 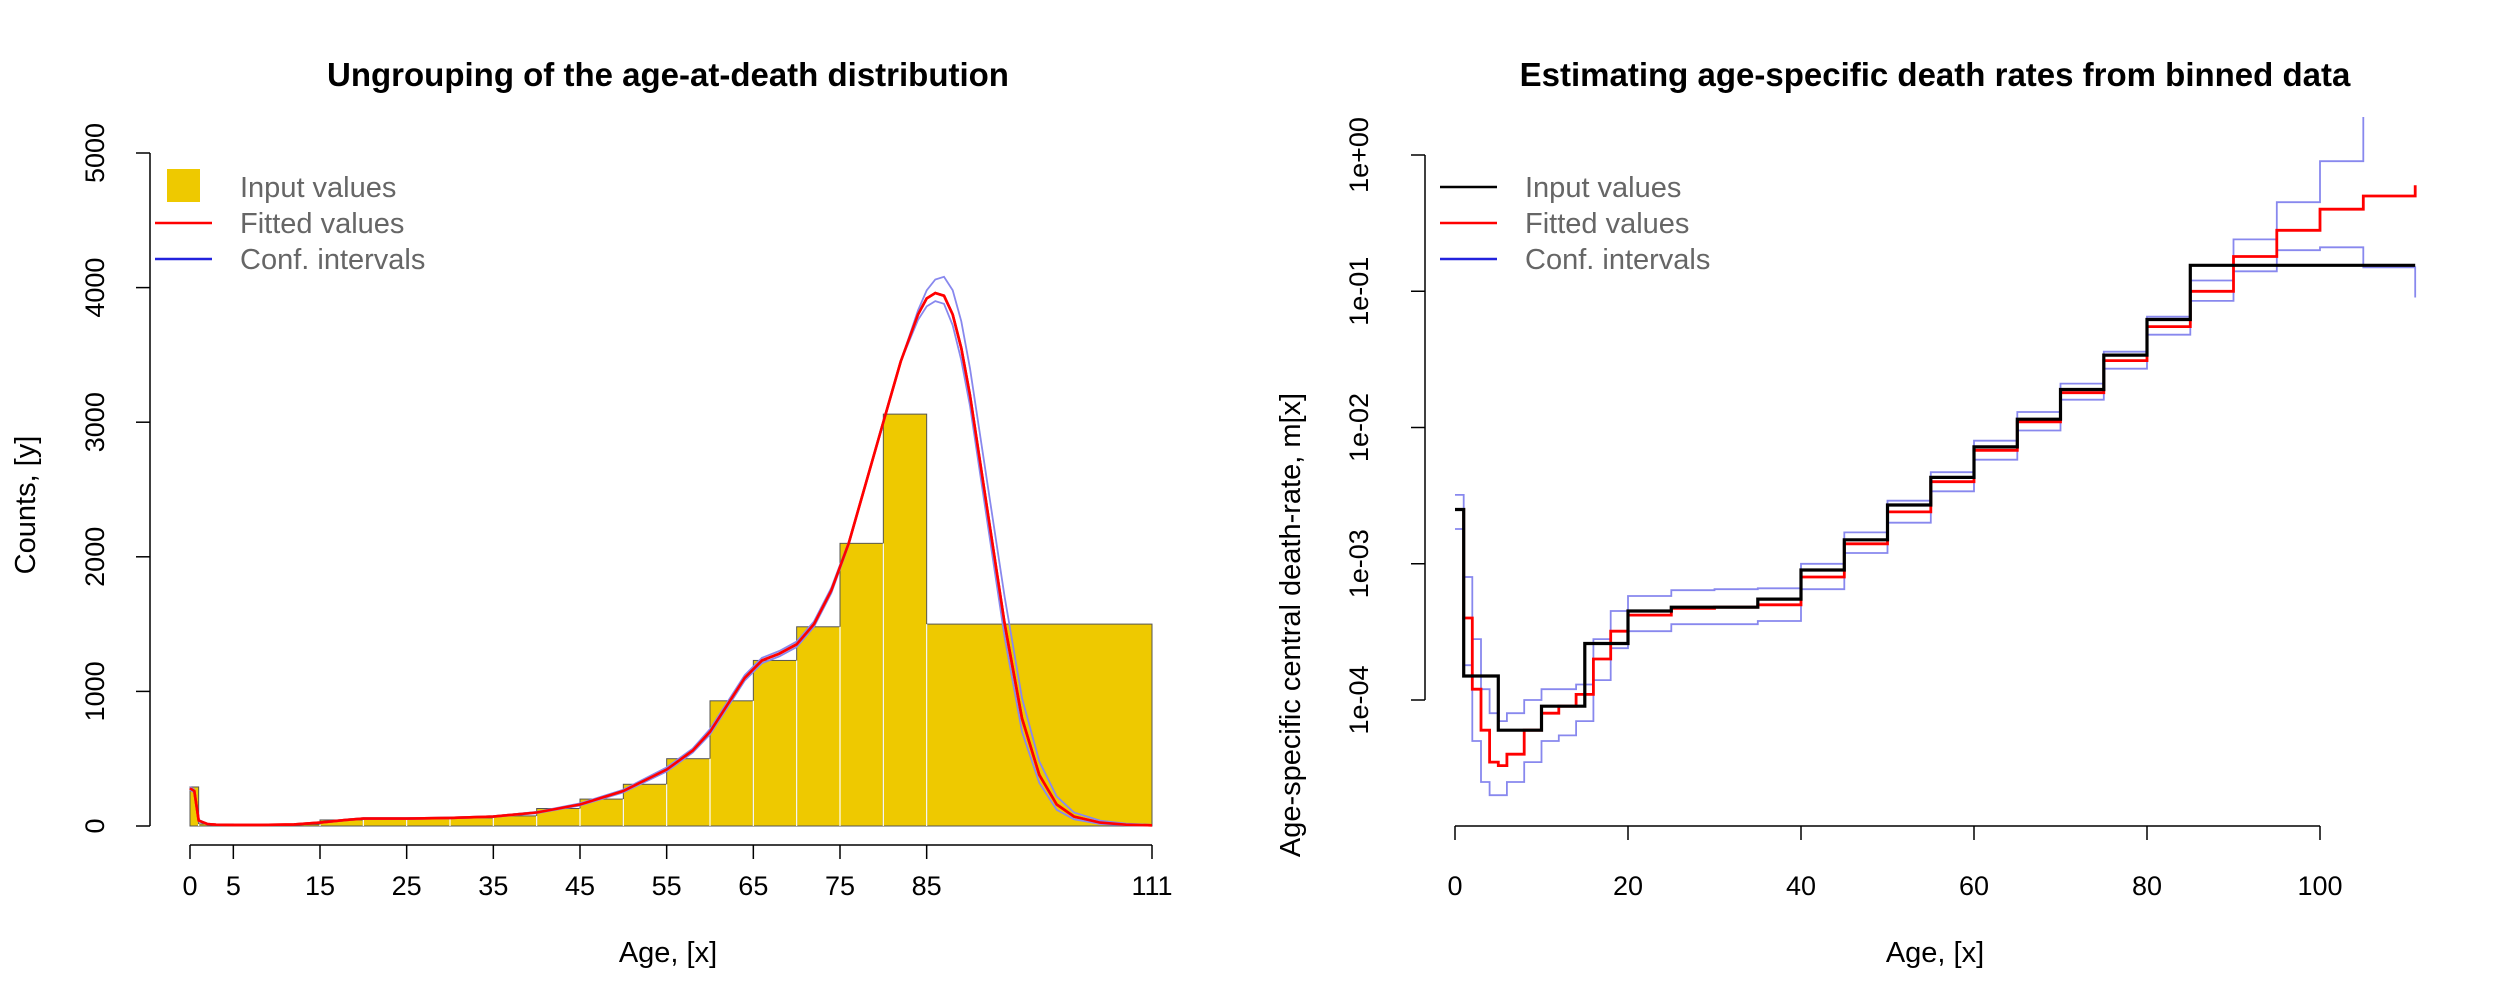 I want to click on chart1-y-tick-label: 1000, so click(x=95, y=691).